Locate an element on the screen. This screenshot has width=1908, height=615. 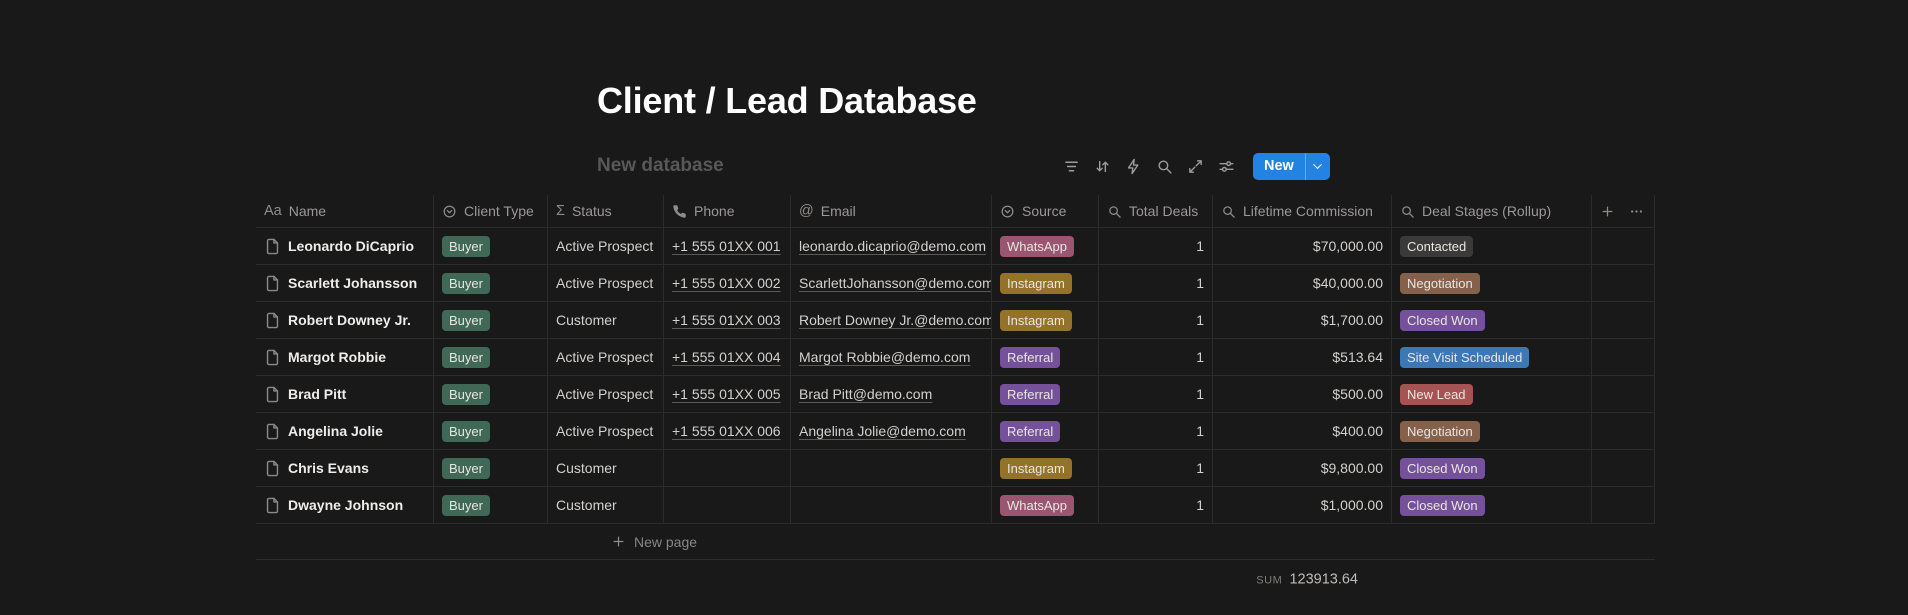
column-header-total-deals: Total Deals is located at coordinates (1156, 211).